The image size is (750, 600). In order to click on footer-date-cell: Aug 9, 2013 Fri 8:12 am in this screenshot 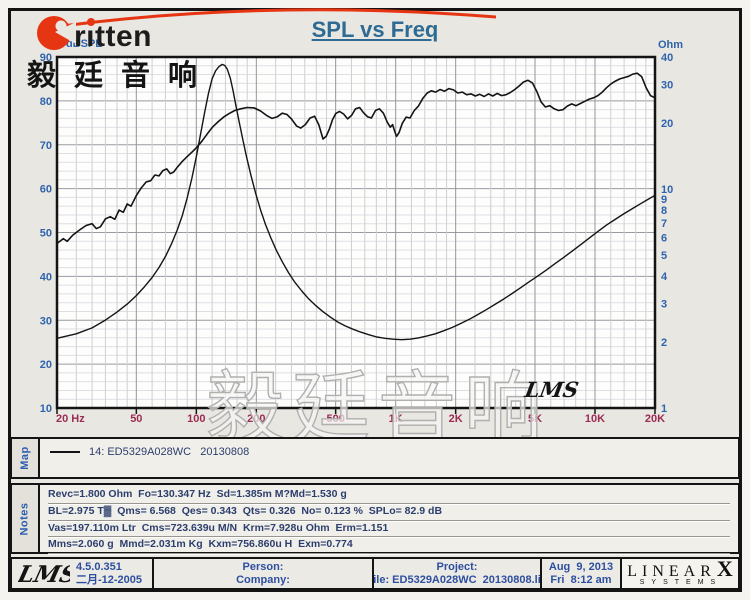, I will do `click(582, 573)`.